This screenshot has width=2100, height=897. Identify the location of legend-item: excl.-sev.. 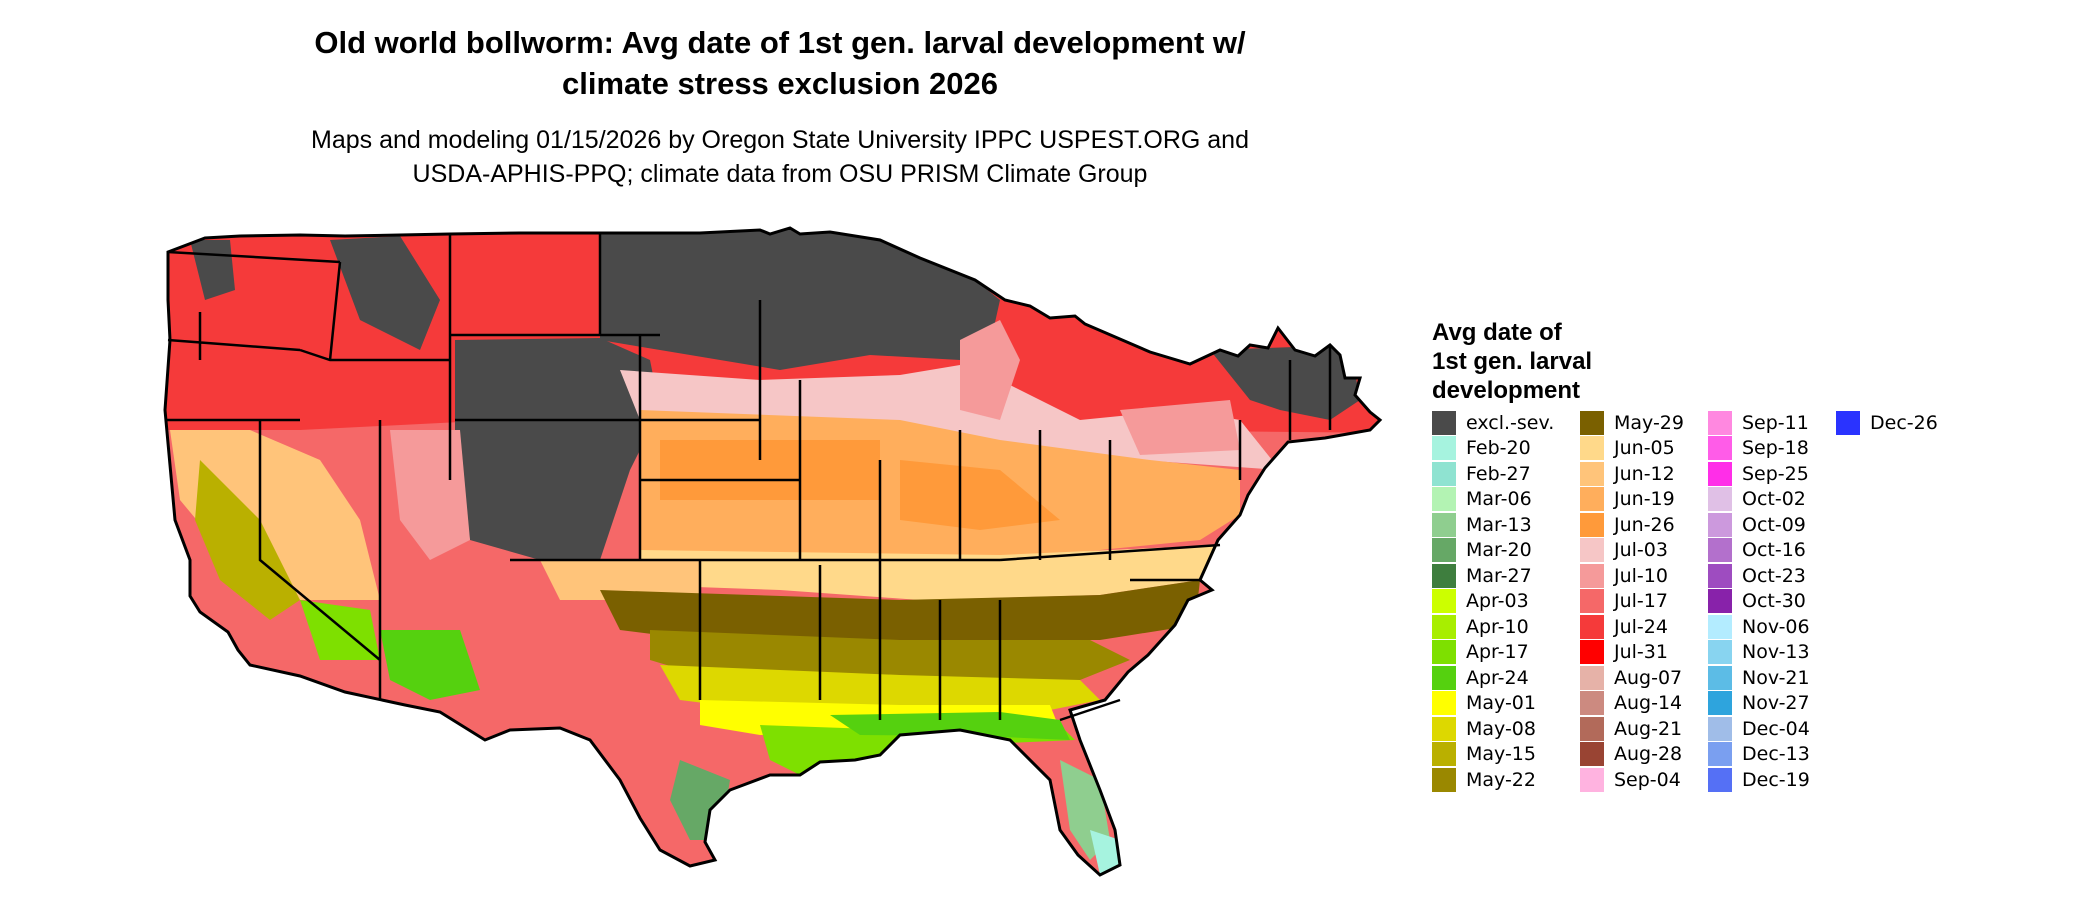
(1506, 423).